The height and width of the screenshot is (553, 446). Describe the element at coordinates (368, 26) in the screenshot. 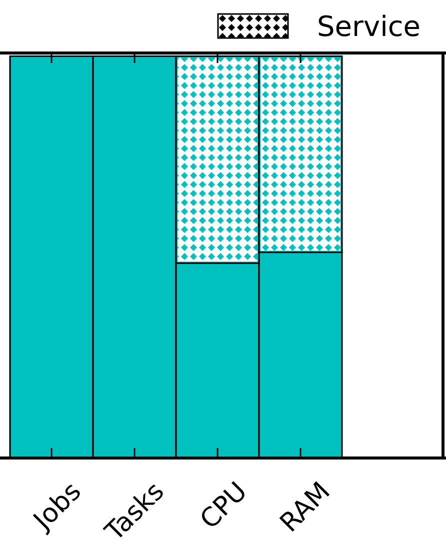

I see `series-label: Service` at that location.